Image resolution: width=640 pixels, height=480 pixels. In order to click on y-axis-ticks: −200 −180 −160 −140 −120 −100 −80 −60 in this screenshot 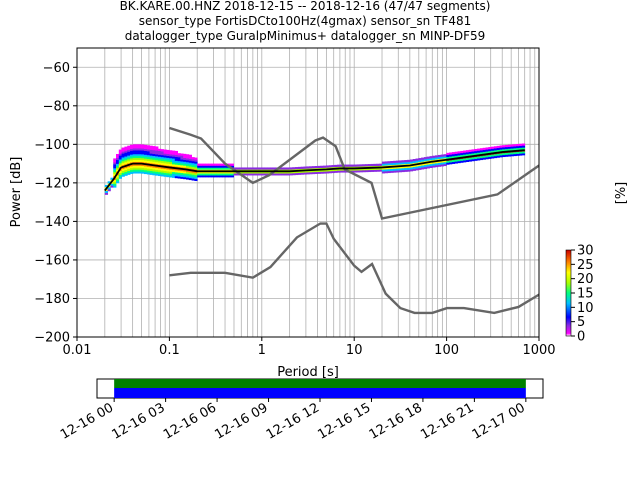, I will do `click(55, 203)`.